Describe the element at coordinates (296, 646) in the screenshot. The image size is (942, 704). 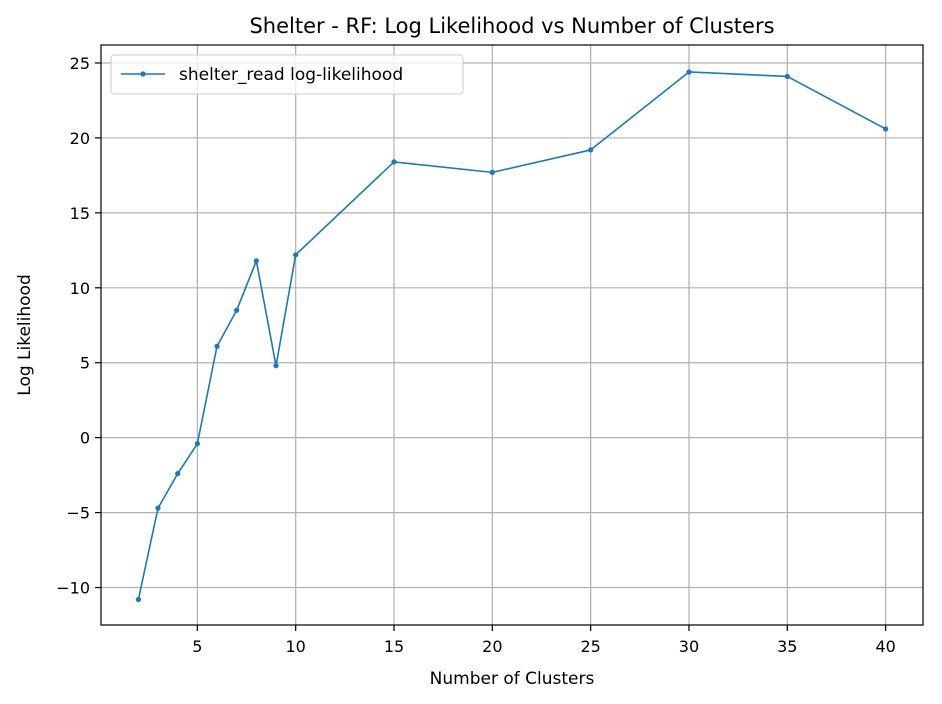
I see `x-tick-label: 10` at that location.